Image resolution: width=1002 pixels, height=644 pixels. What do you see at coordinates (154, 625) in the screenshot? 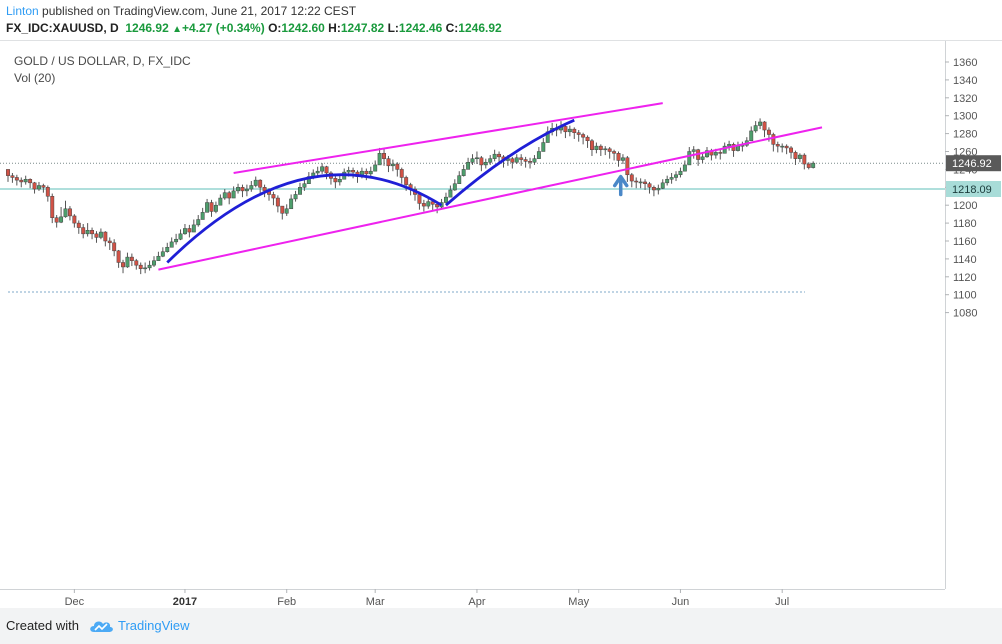
I see `tradingview-brand: TradingView` at bounding box center [154, 625].